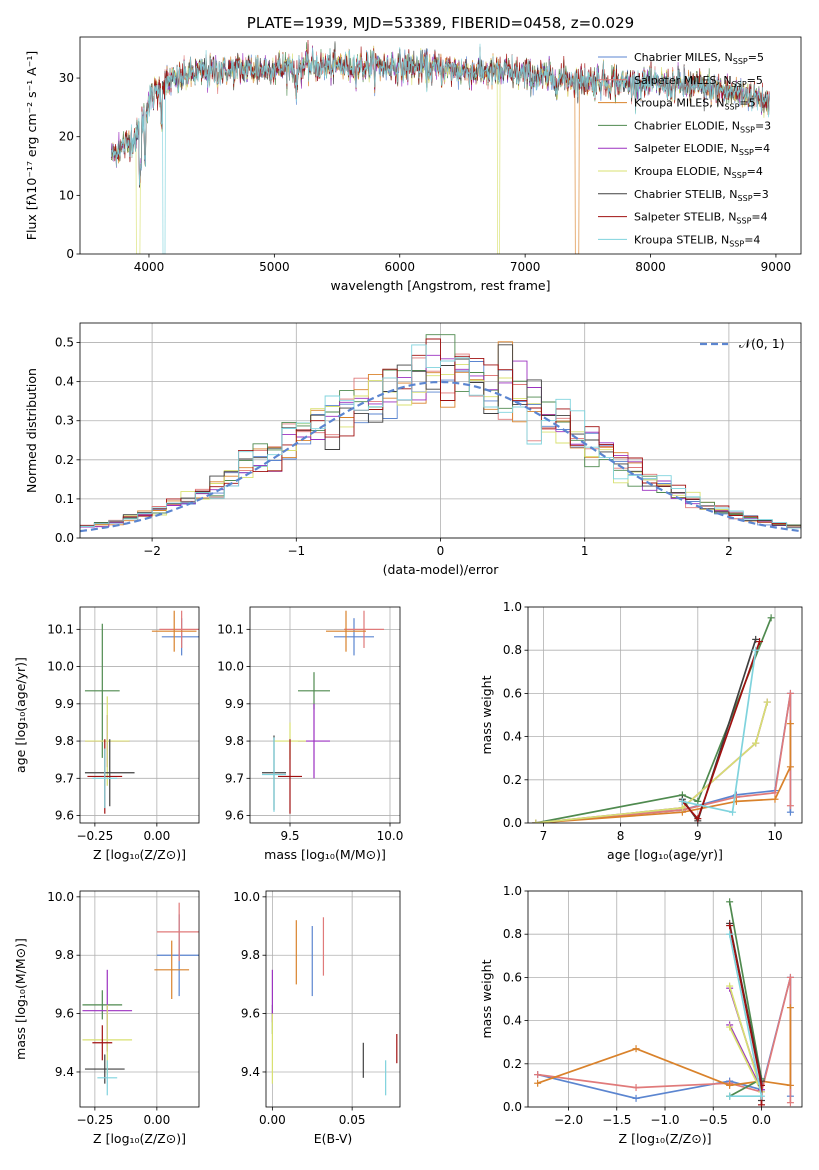 Image resolution: width=819 pixels, height=1170 pixels. Describe the element at coordinates (616, 1120) in the screenshot. I see `x-tick-label: −1.5` at that location.